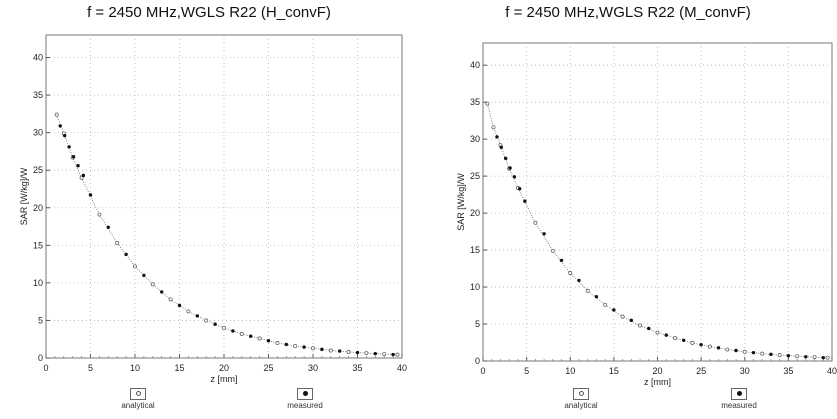 This screenshot has height=419, width=837. Describe the element at coordinates (305, 405) in the screenshot. I see `legend-measured-label: measured` at that location.